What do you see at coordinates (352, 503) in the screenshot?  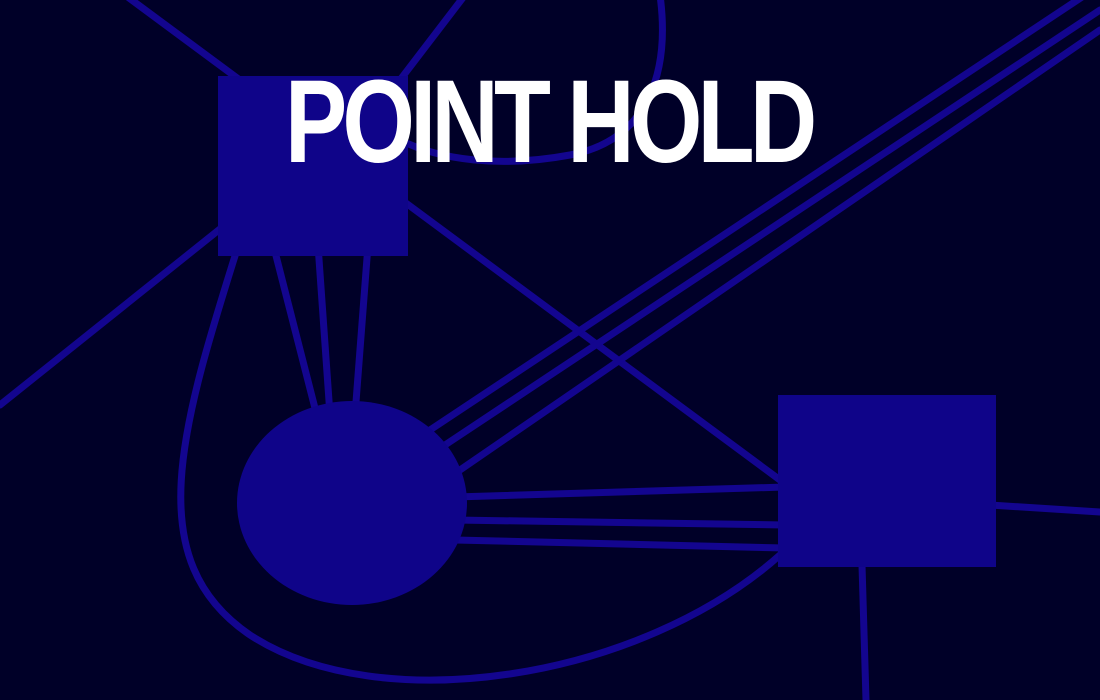 I see `circle-node` at bounding box center [352, 503].